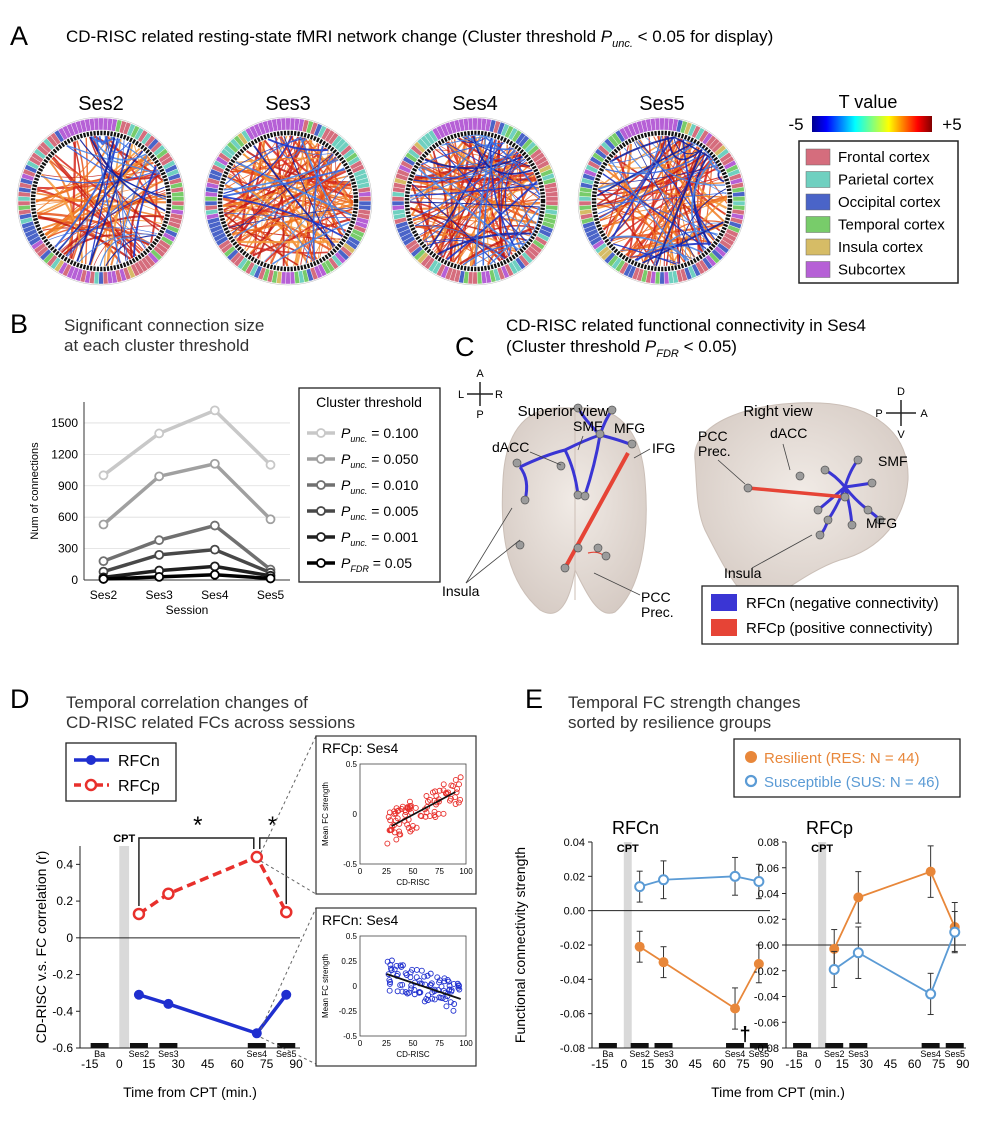  Describe the element at coordinates (744, 1035) in the screenshot. I see `dagger-mark: †` at that location.